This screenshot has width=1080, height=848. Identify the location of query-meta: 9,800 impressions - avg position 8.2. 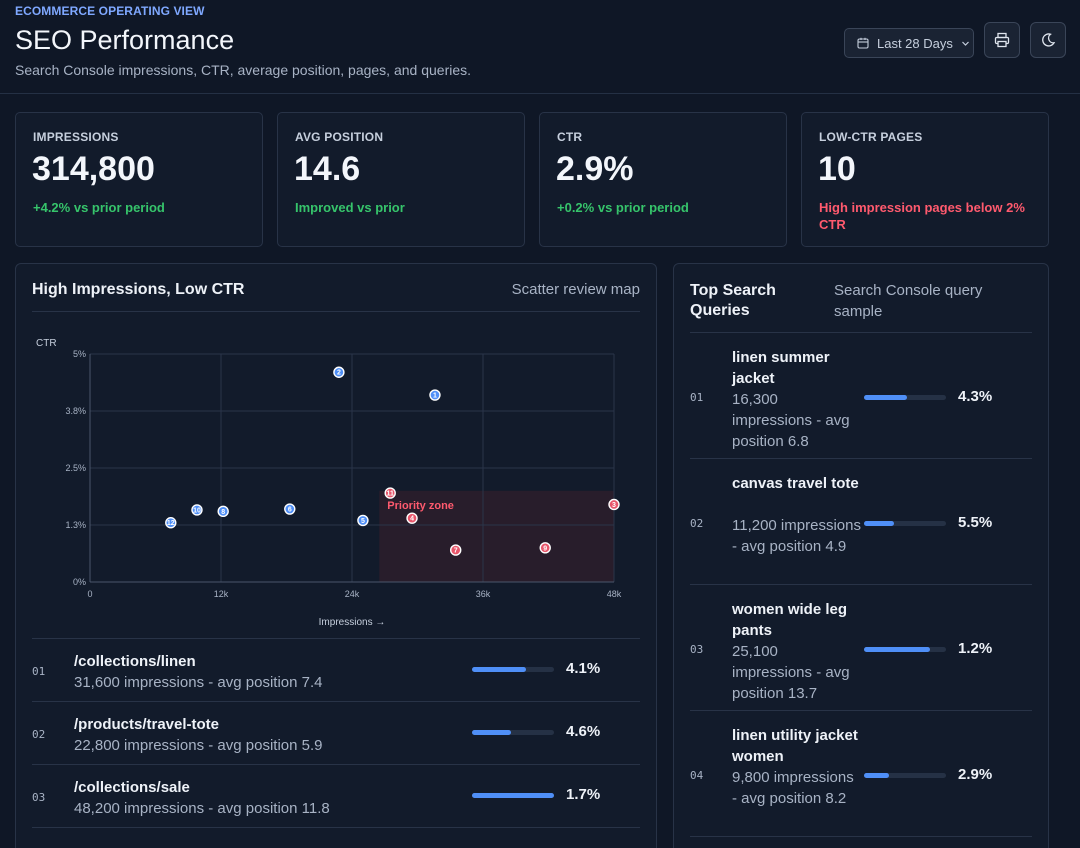
(793, 788).